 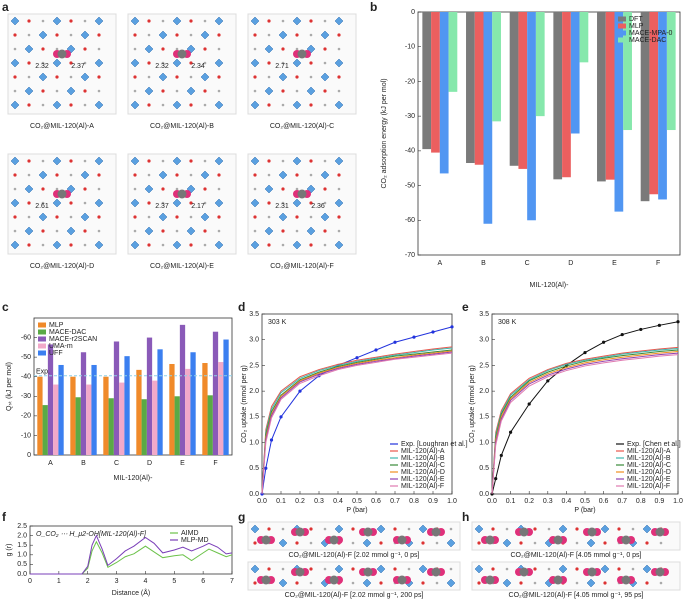 I want to click on legend-label: MIL-120(Al)-E, so click(x=423, y=479).